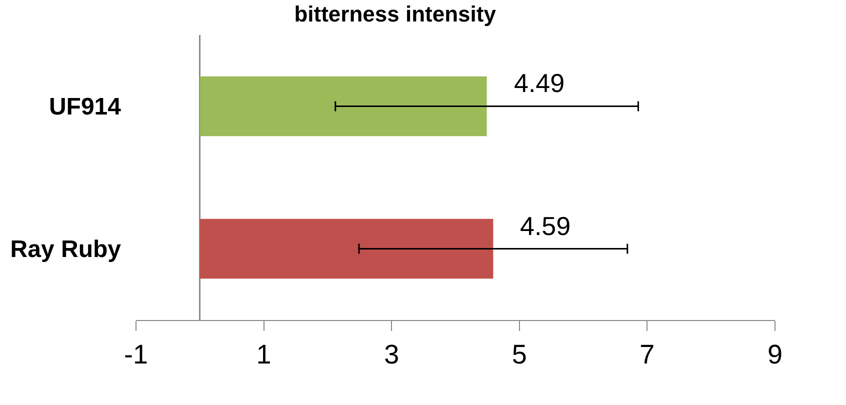  I want to click on data-label: 4.49, so click(539, 83).